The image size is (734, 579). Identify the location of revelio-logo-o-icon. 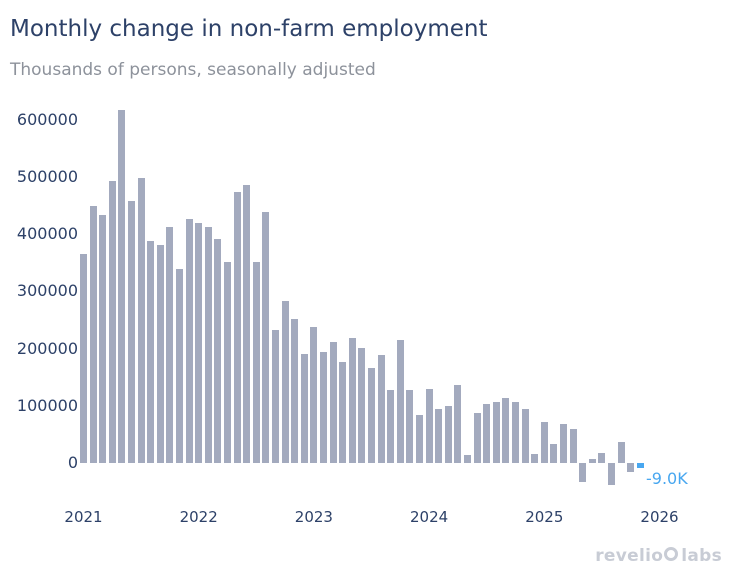
(671, 554).